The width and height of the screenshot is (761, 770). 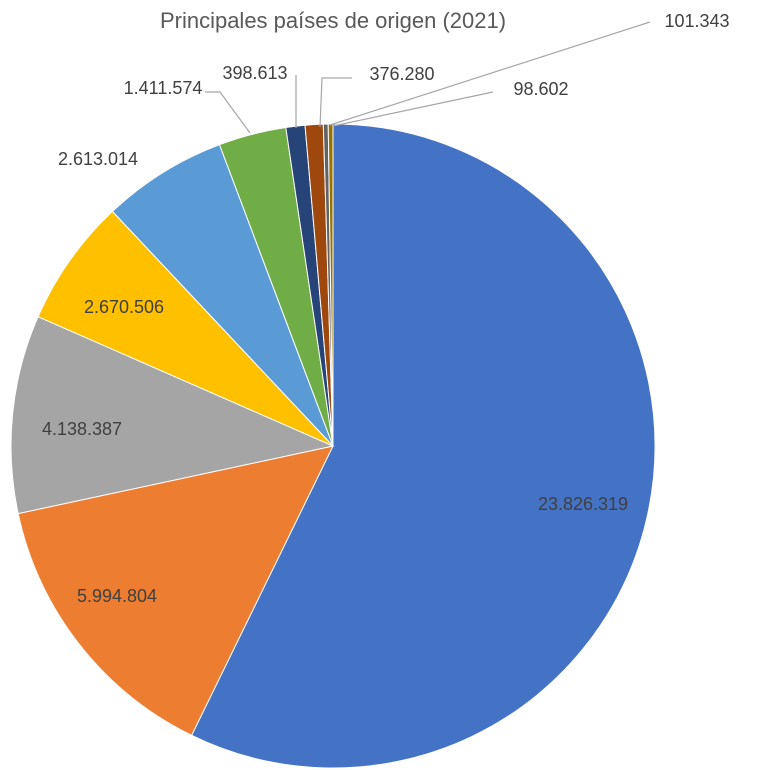 I want to click on data-label: 2.613.014, so click(x=98, y=159).